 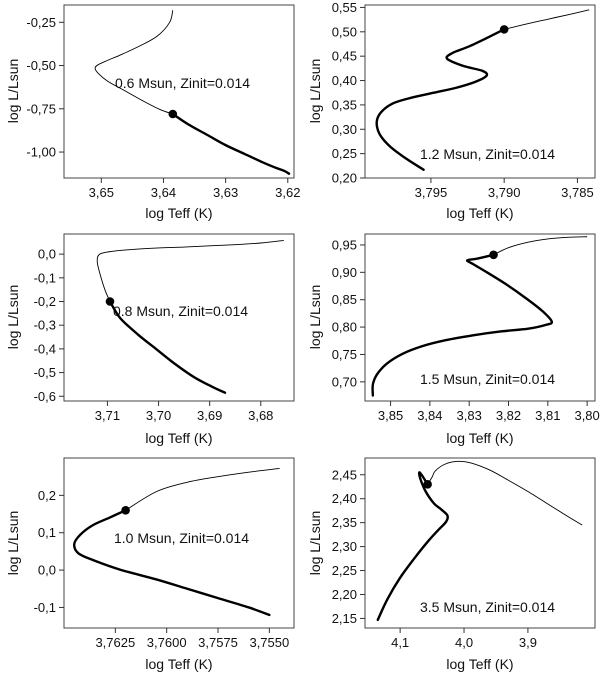 I want to click on y-tick-label: 2,25, so click(x=344, y=570).